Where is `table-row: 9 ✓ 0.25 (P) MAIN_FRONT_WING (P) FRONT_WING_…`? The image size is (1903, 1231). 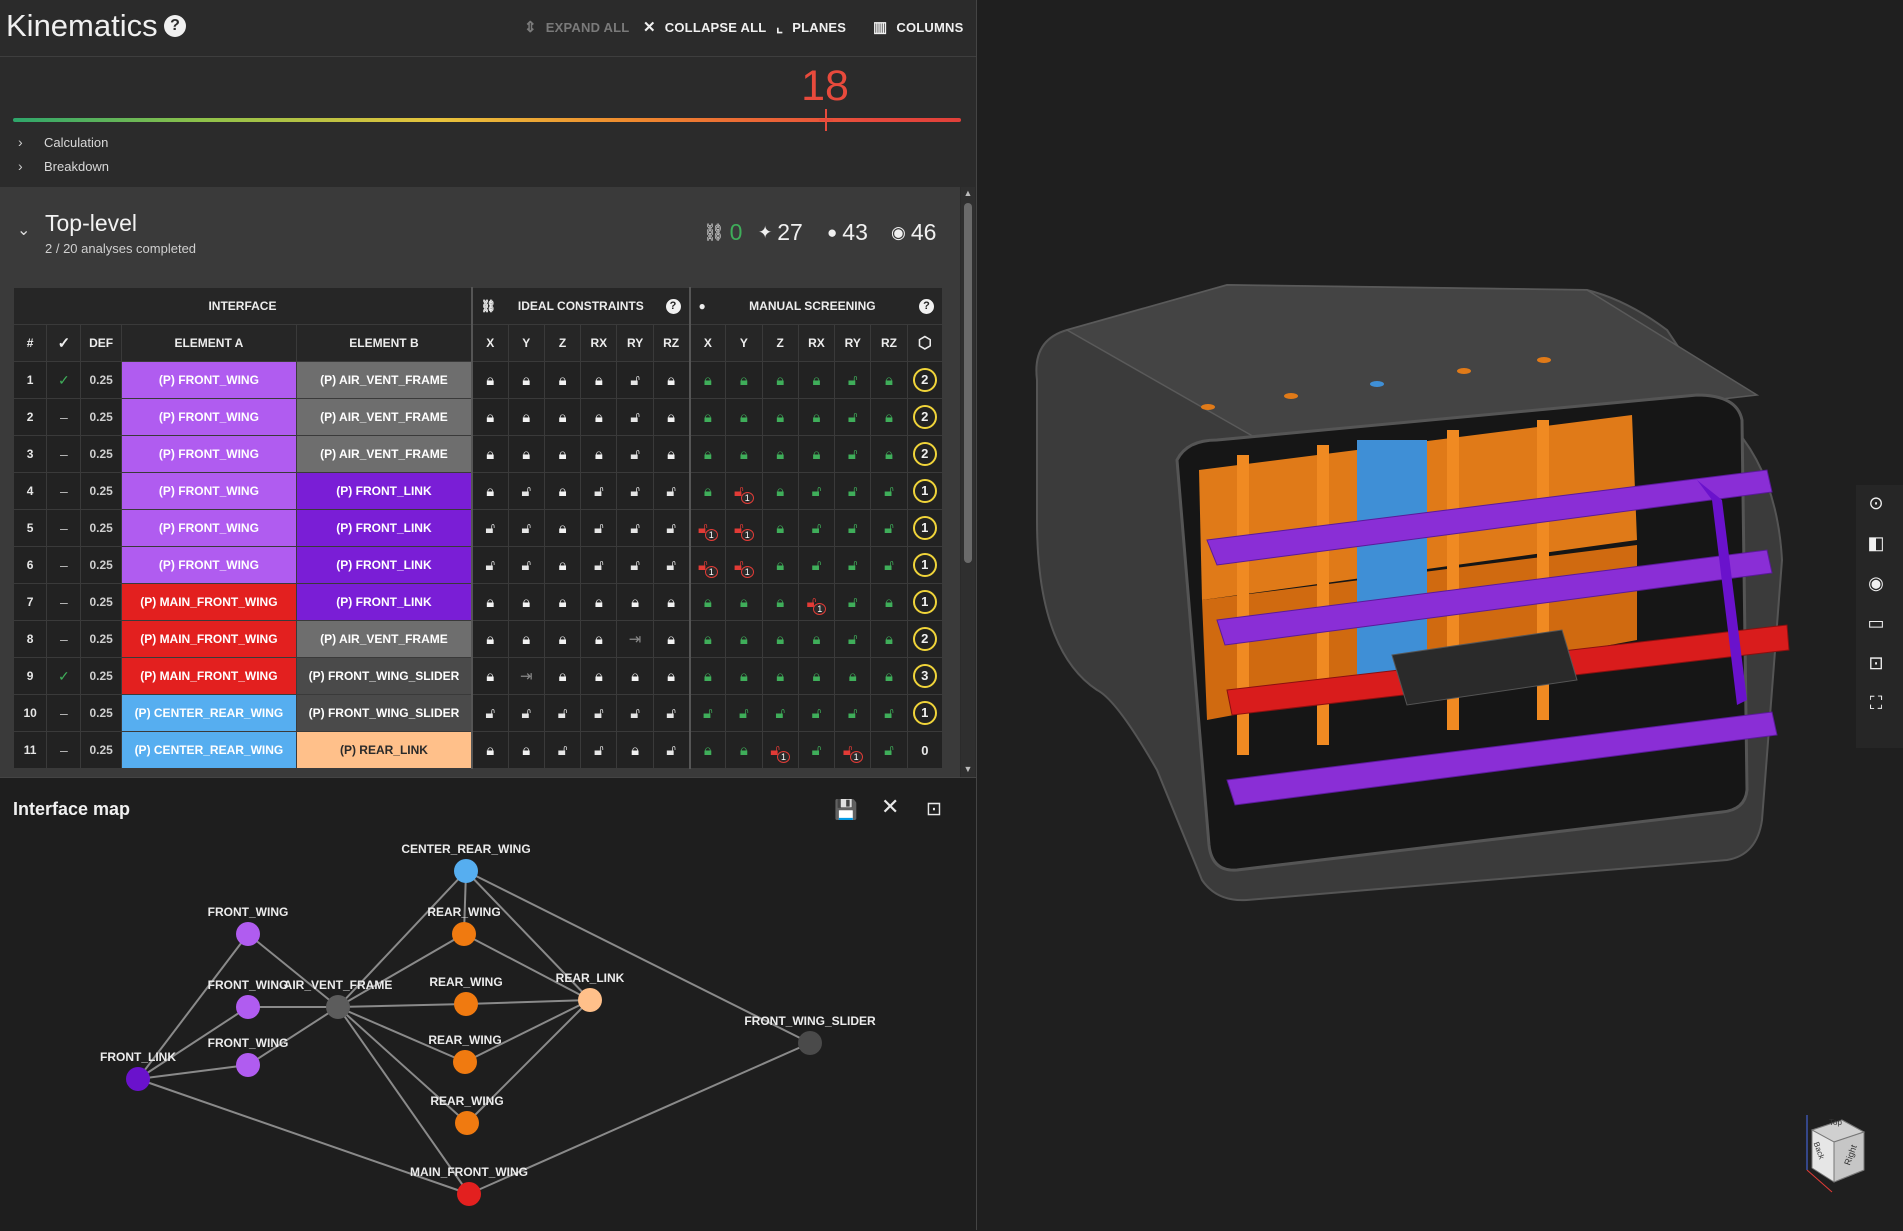 table-row: 9 ✓ 0.25 (P) MAIN_FRONT_WING (P) FRONT_WING_… is located at coordinates (478, 676).